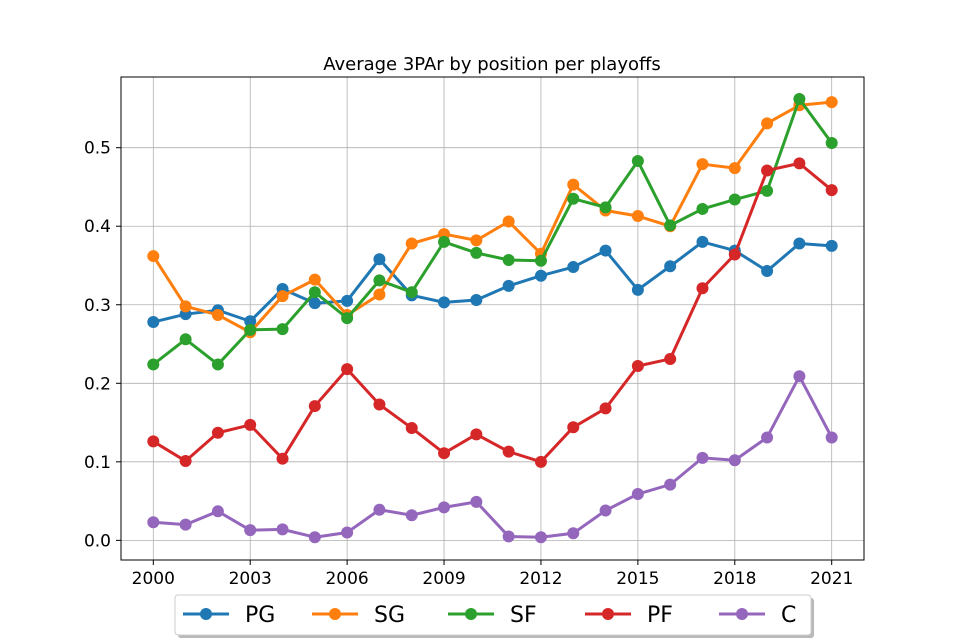  Describe the element at coordinates (97, 149) in the screenshot. I see `y-tick-label: 0.5` at that location.